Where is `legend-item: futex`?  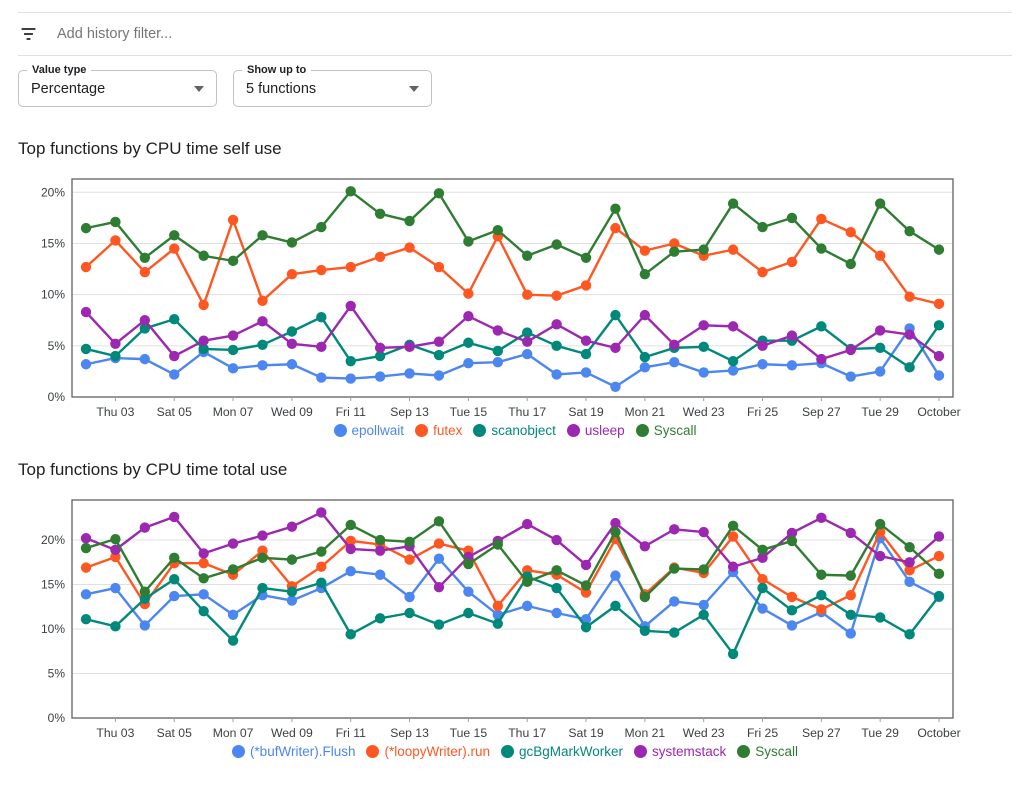 legend-item: futex is located at coordinates (438, 430).